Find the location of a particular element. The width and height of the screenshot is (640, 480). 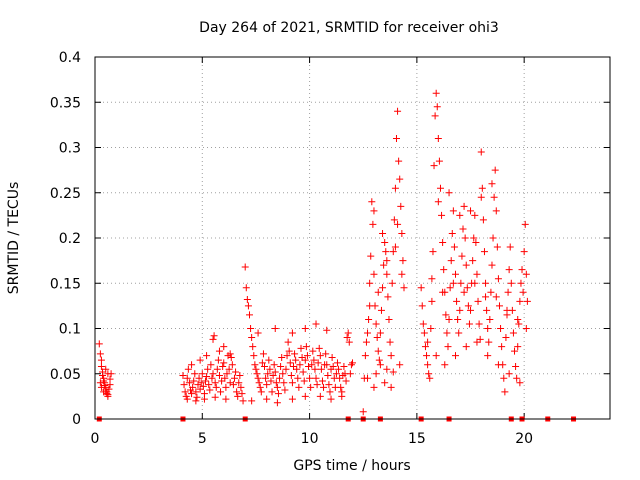

y-axis-label: SRMTID / TECUs is located at coordinates (14, 238).